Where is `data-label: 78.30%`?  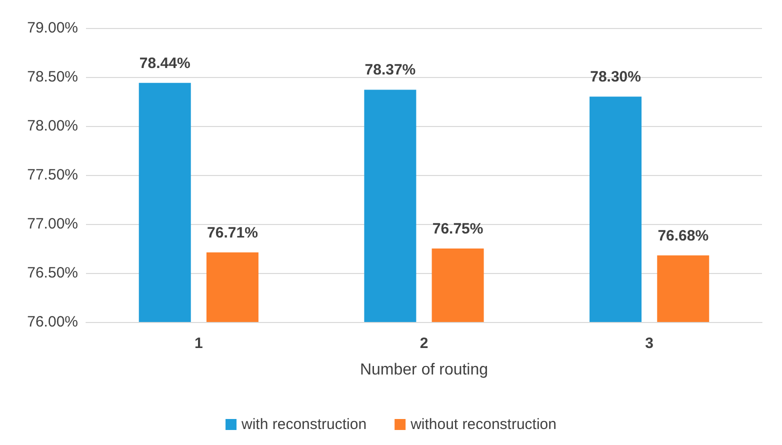
data-label: 78.30% is located at coordinates (615, 77).